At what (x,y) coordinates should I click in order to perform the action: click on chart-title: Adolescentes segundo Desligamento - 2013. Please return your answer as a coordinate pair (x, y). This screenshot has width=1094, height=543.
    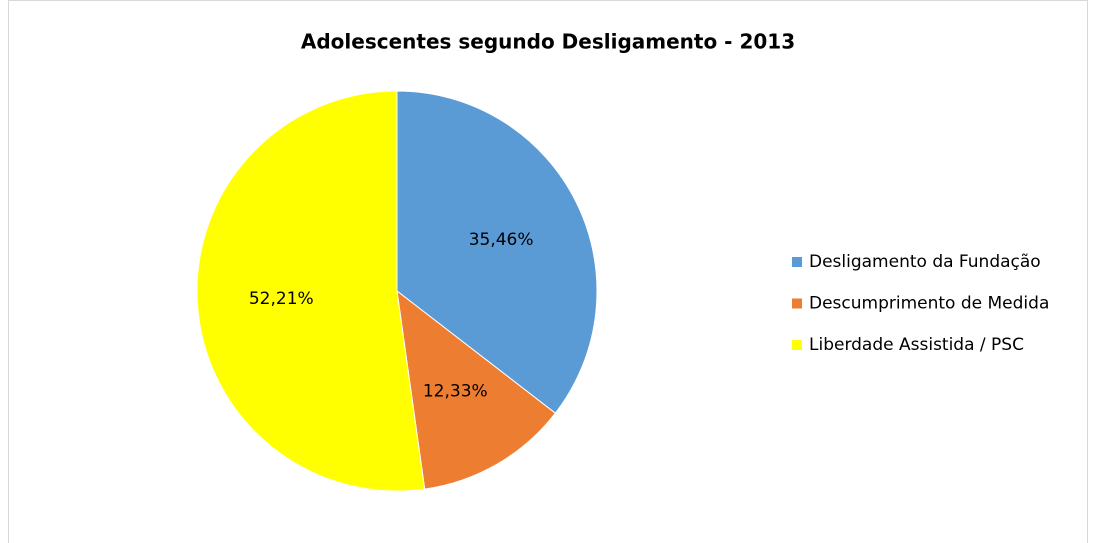
    Looking at the image, I should click on (548, 42).